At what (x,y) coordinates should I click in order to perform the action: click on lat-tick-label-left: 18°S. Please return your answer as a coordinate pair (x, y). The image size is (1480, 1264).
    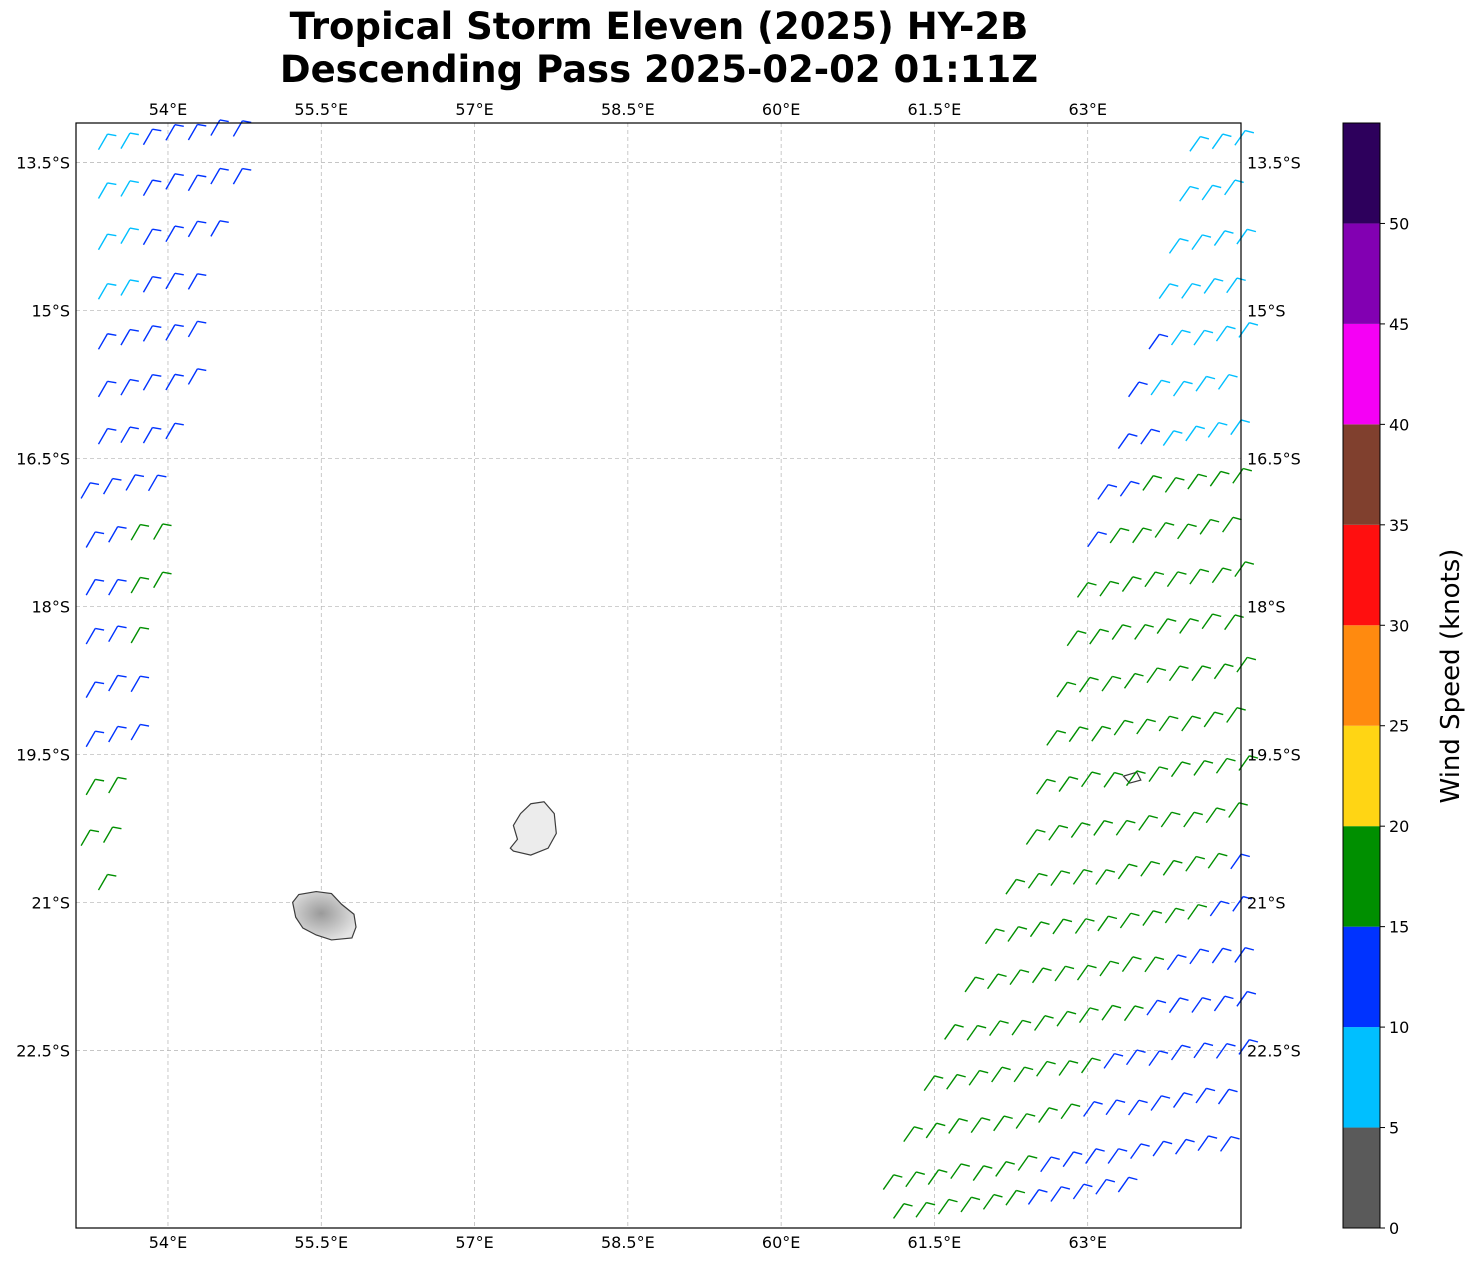
    Looking at the image, I should click on (50, 606).